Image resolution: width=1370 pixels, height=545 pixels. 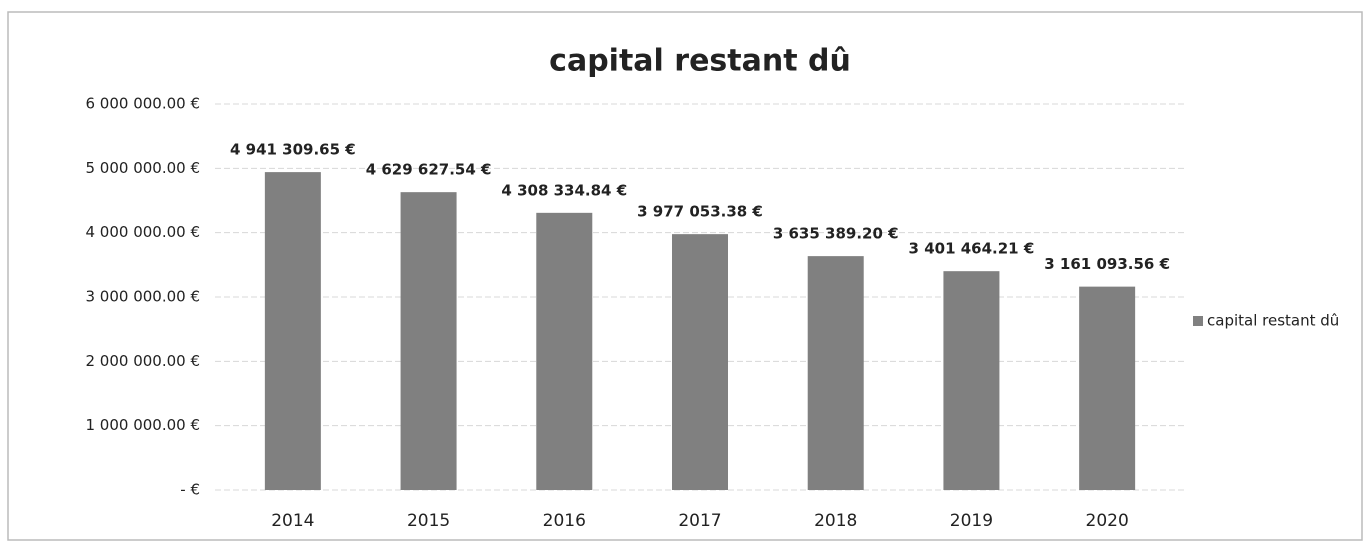 What do you see at coordinates (292, 521) in the screenshot?
I see `x-tick-label: 2014` at bounding box center [292, 521].